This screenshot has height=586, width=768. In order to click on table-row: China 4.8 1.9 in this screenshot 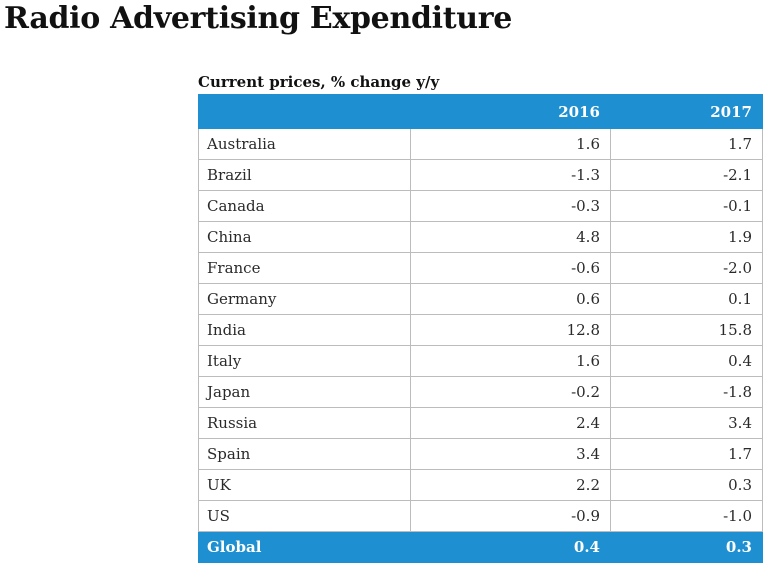, I will do `click(480, 237)`.